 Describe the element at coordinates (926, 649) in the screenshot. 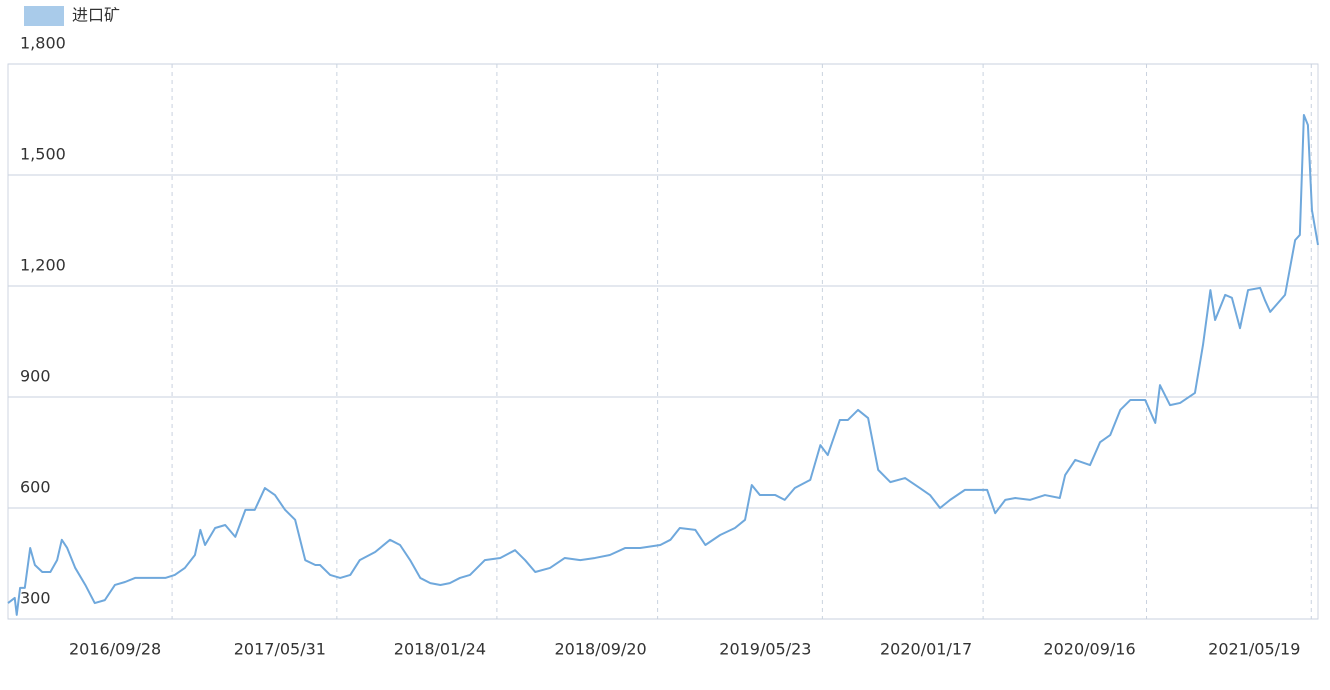

I see `x-tick-label: 2020/01/17` at that location.